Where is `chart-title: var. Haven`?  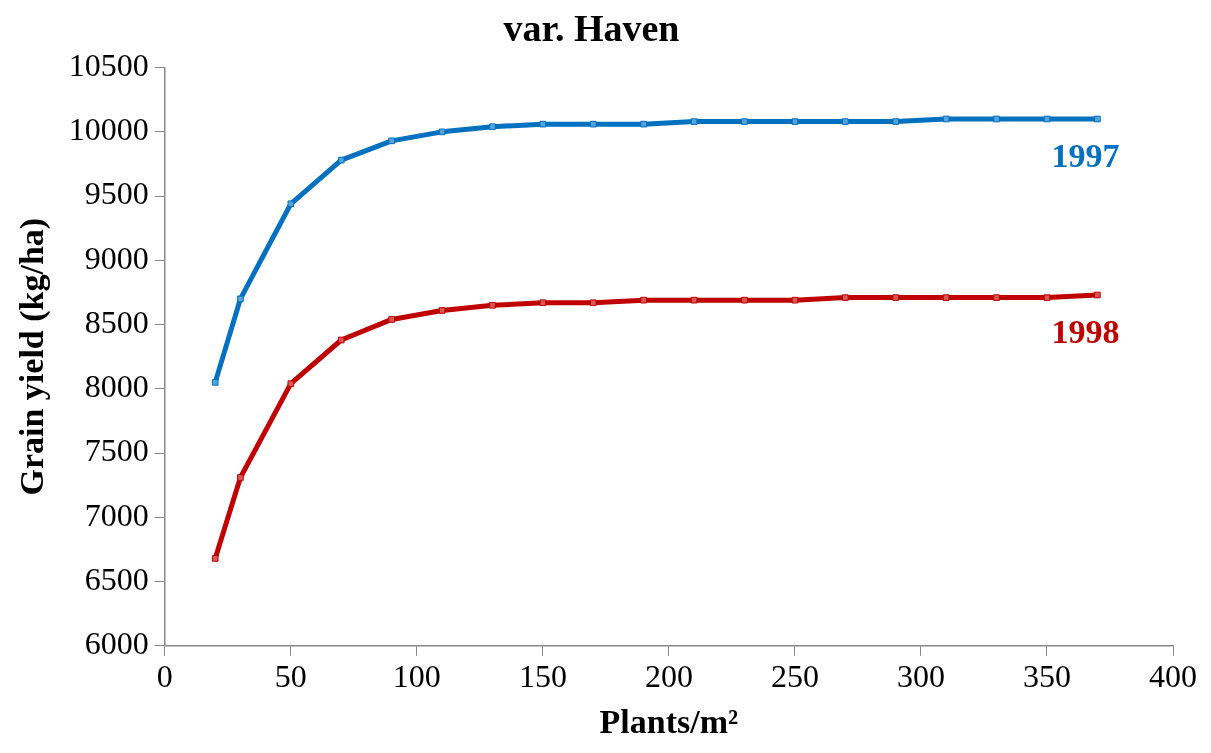
chart-title: var. Haven is located at coordinates (591, 27).